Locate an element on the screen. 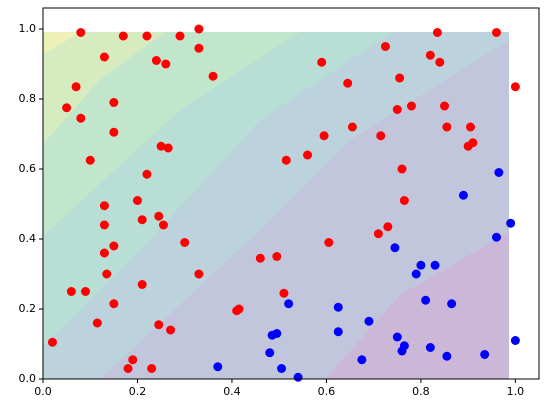 The height and width of the screenshot is (413, 547). x-tick-label: 1.0 is located at coordinates (516, 391).